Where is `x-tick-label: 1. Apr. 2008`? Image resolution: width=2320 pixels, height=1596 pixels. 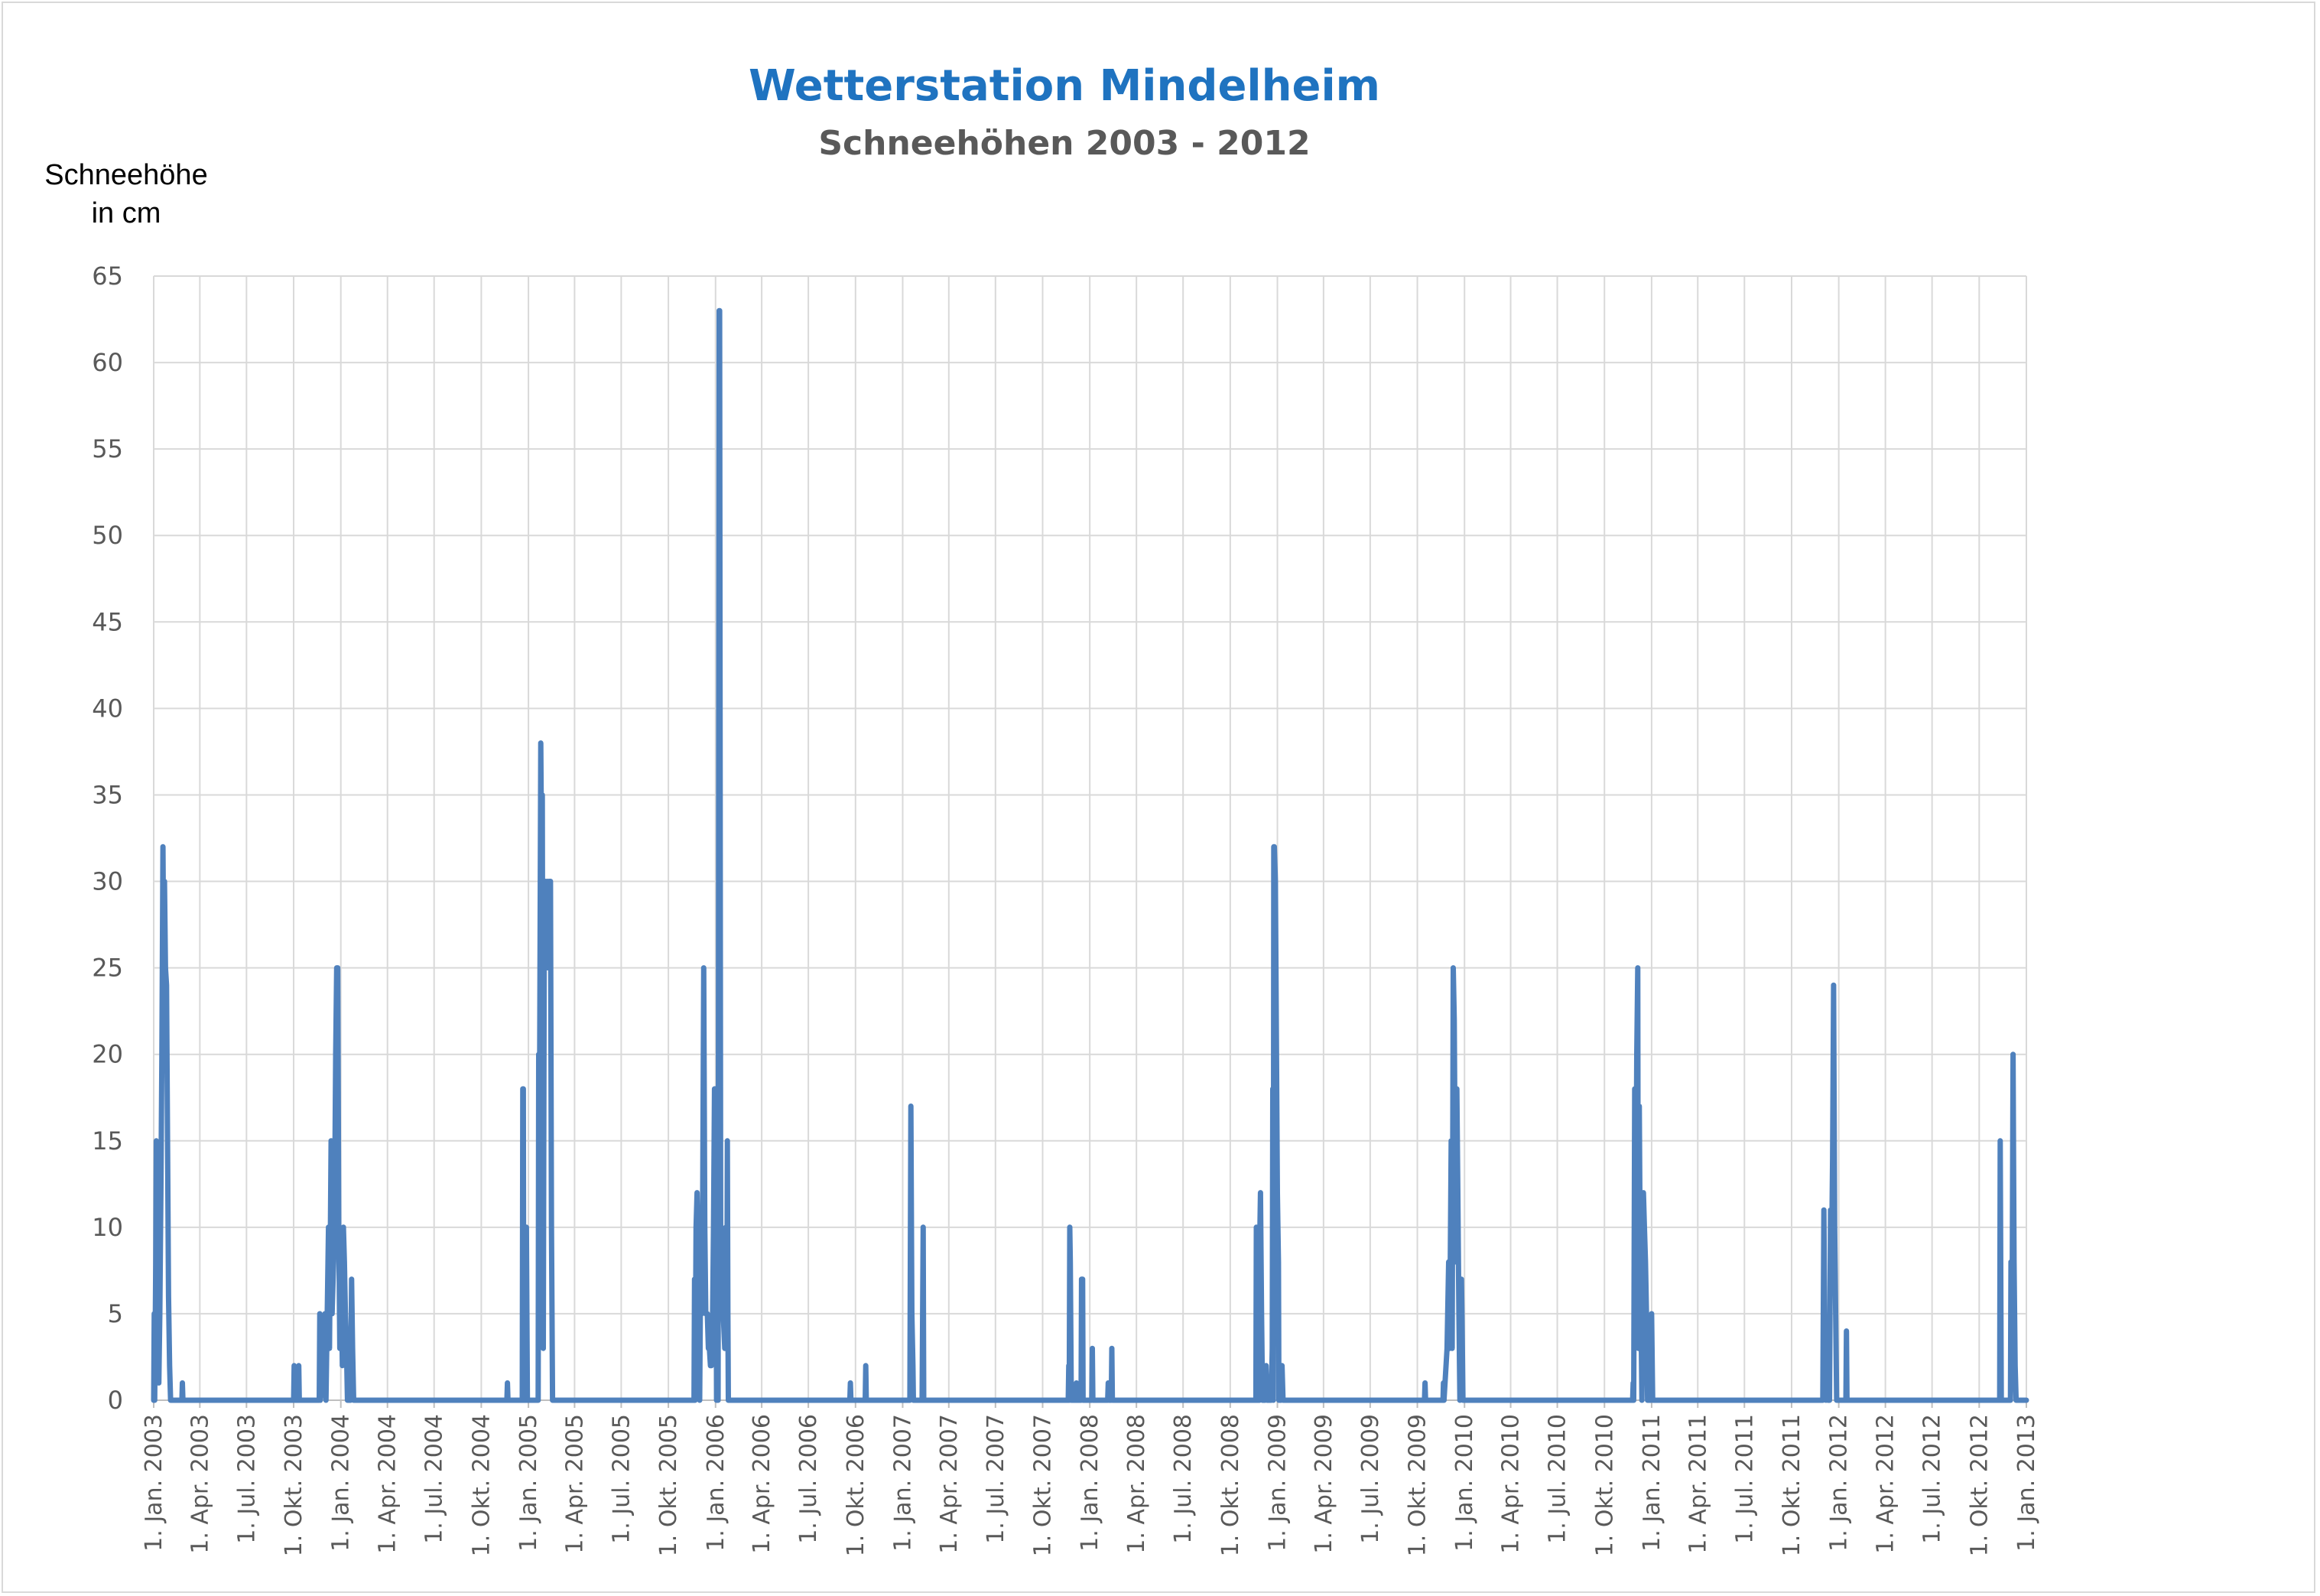
x-tick-label: 1. Apr. 2008 is located at coordinates (1137, 1484).